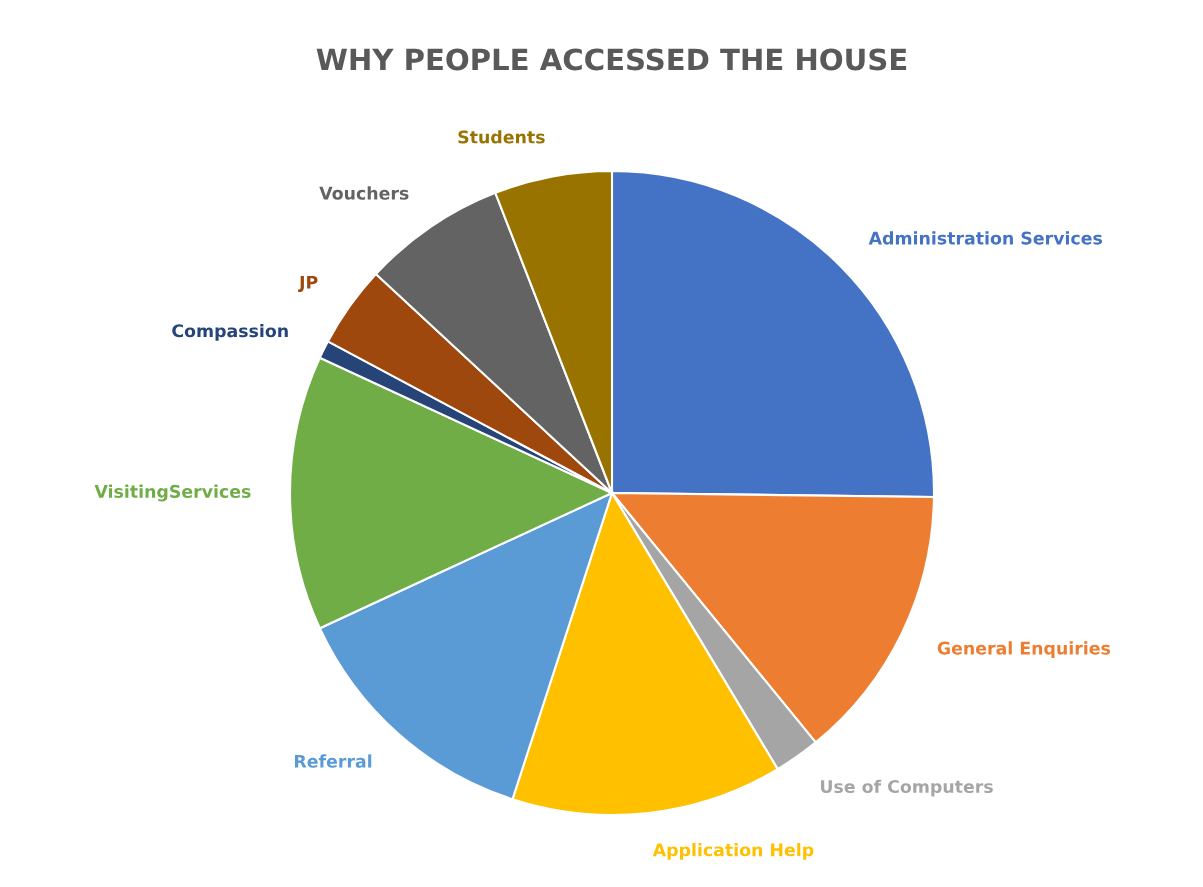 The image size is (1203, 887). I want to click on slice-label: Referral, so click(333, 761).